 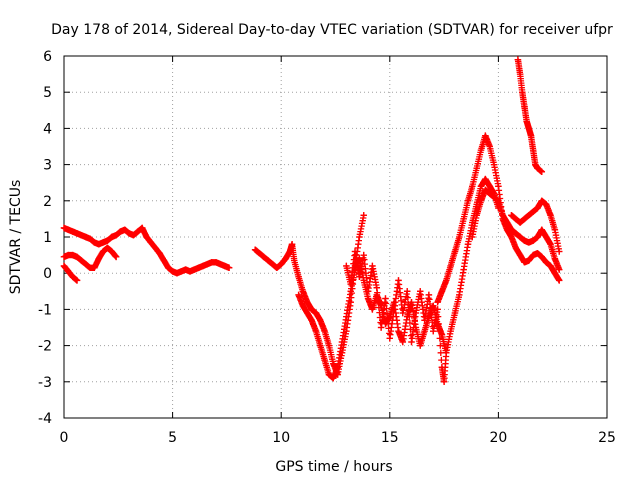 I want to click on series-trace-g-markers, so click(x=498, y=219).